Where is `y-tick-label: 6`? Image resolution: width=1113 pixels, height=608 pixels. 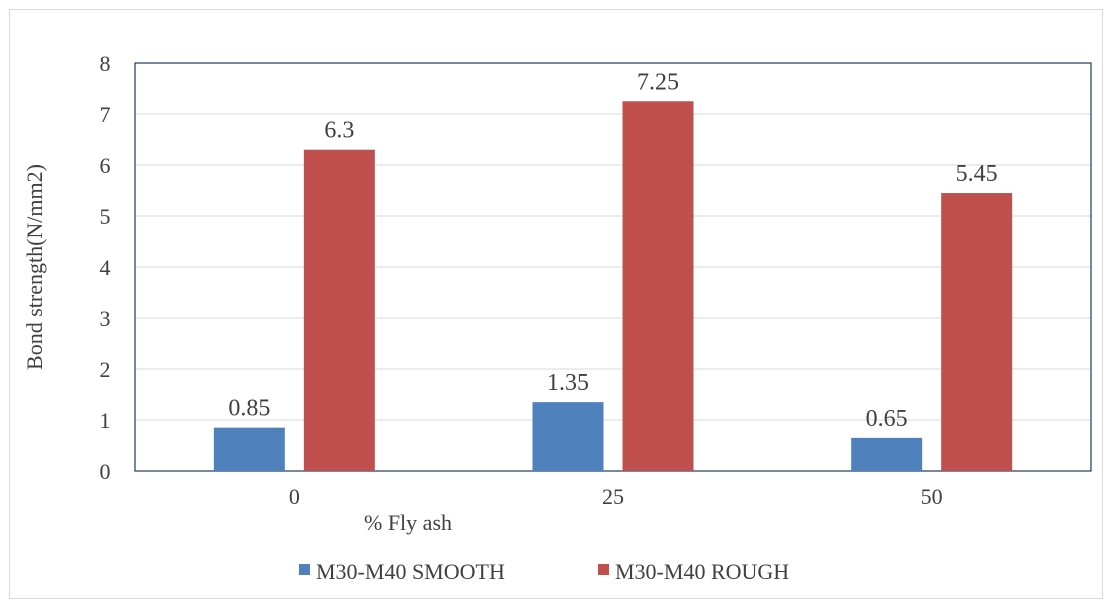 y-tick-label: 6 is located at coordinates (105, 165).